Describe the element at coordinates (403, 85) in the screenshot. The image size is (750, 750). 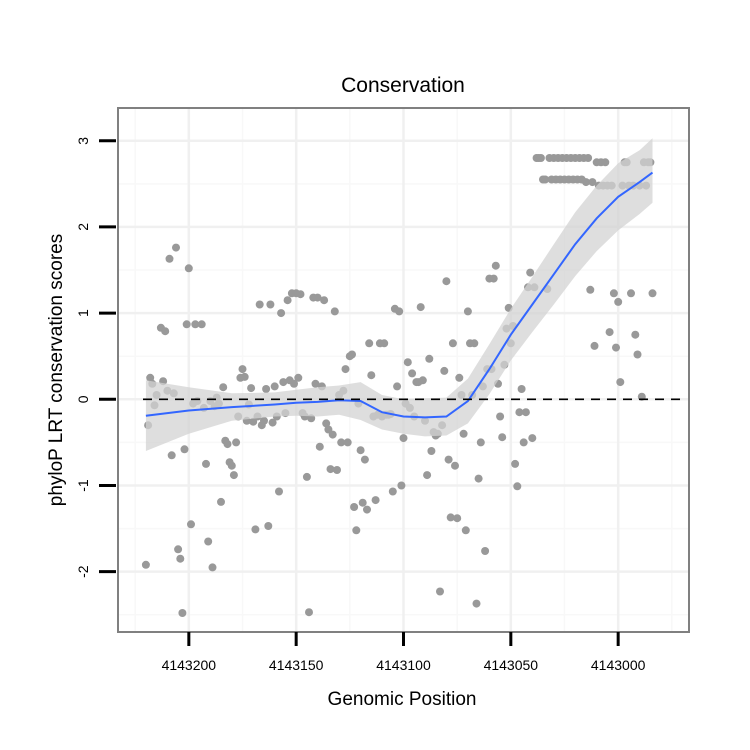
I see `chart-title: Conservation` at that location.